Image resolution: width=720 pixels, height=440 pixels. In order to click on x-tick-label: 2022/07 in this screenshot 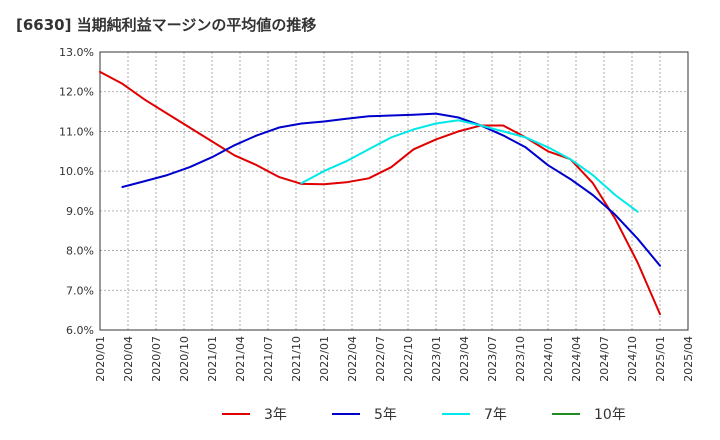, I will do `click(380, 359)`.